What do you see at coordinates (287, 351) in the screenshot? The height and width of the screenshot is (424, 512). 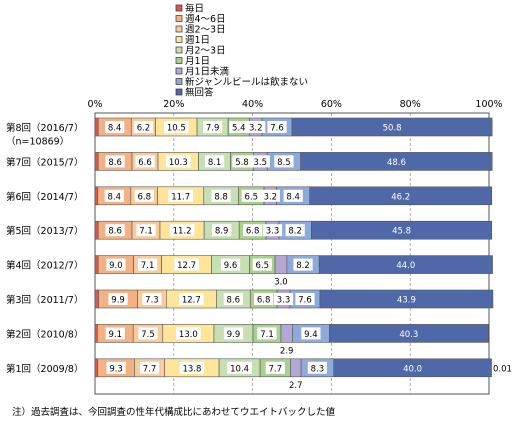 I see `data-label: 2.9` at bounding box center [287, 351].